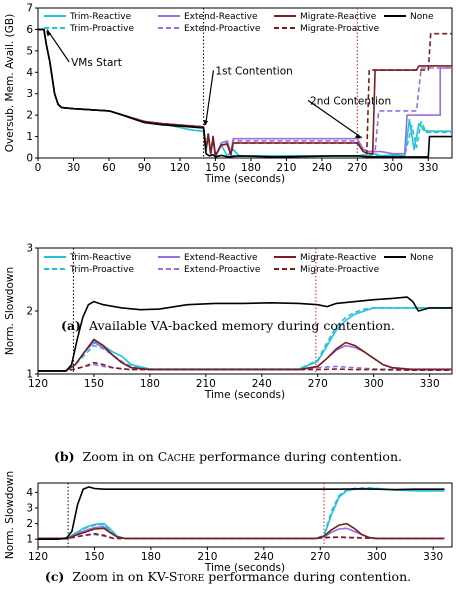  I want to click on y-tick-label: 6, so click(29, 30).